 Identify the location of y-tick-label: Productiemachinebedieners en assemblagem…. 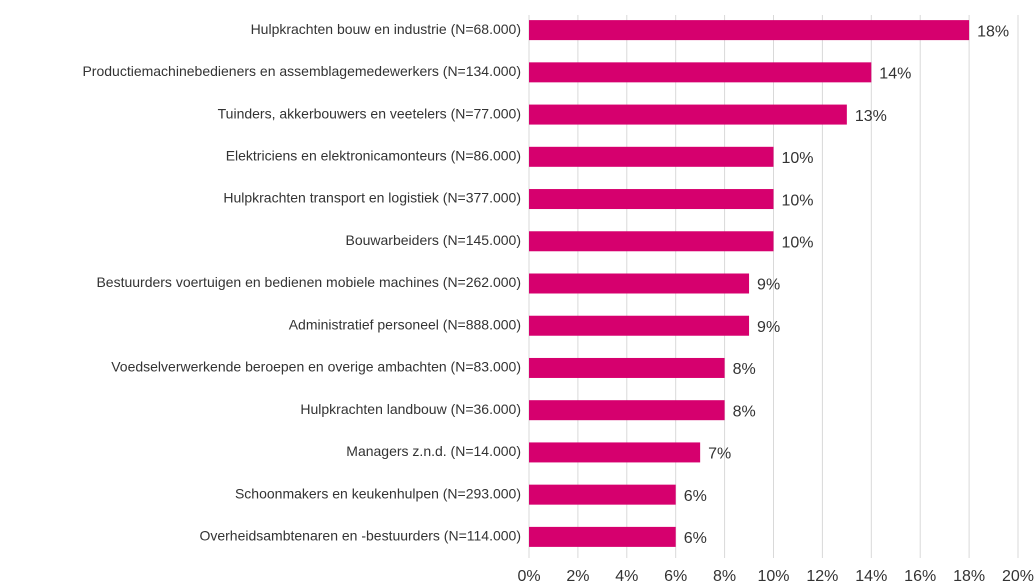
(301, 71).